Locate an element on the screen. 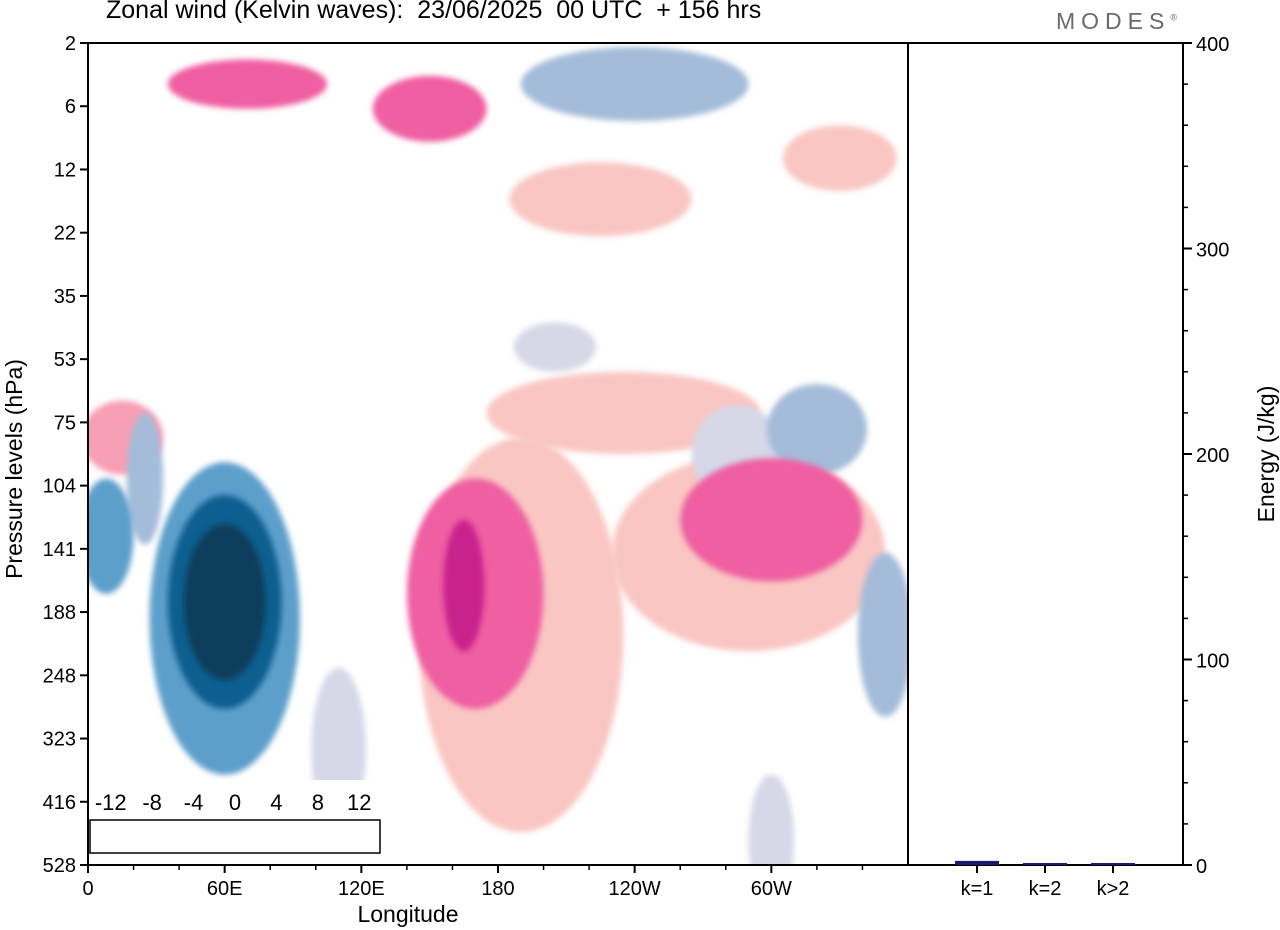  colorbar-label: 4 is located at coordinates (276, 802).